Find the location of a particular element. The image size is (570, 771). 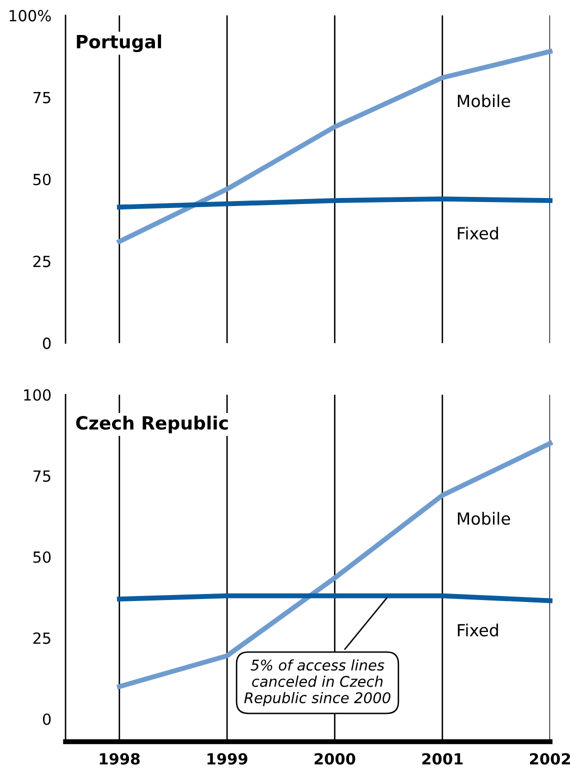

annotation: 5% of access lines canceled in Czech Republic since 2000 is located at coordinates (317, 682).